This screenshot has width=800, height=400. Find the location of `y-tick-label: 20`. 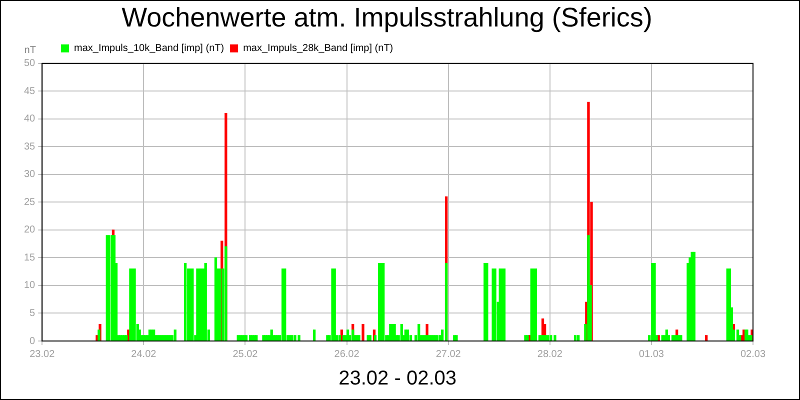

y-tick-label: 20 is located at coordinates (30, 230).